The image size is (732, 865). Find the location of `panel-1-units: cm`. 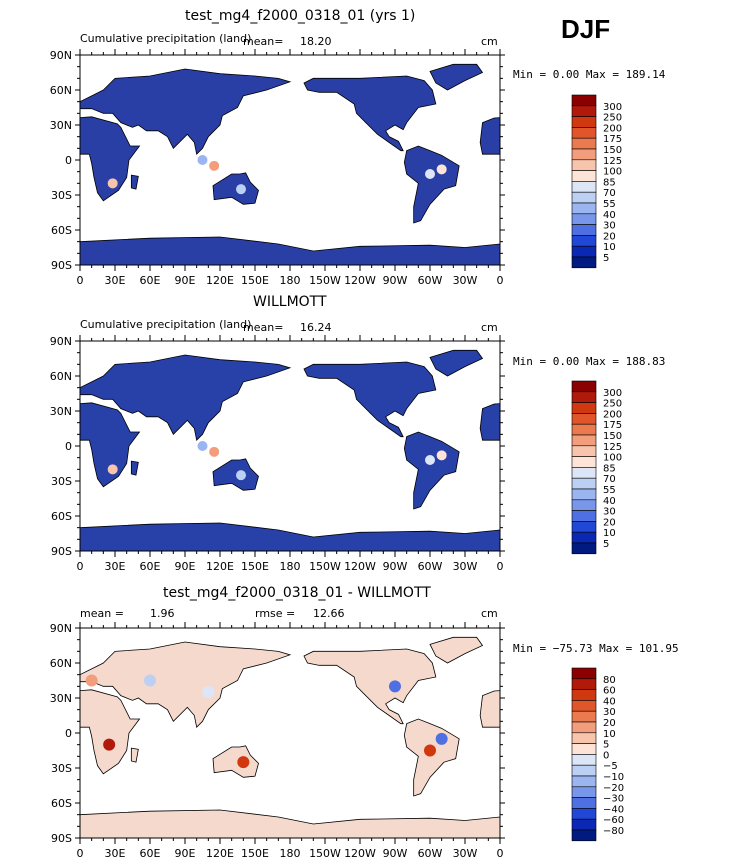

panel-1-units: cm is located at coordinates (489, 41).